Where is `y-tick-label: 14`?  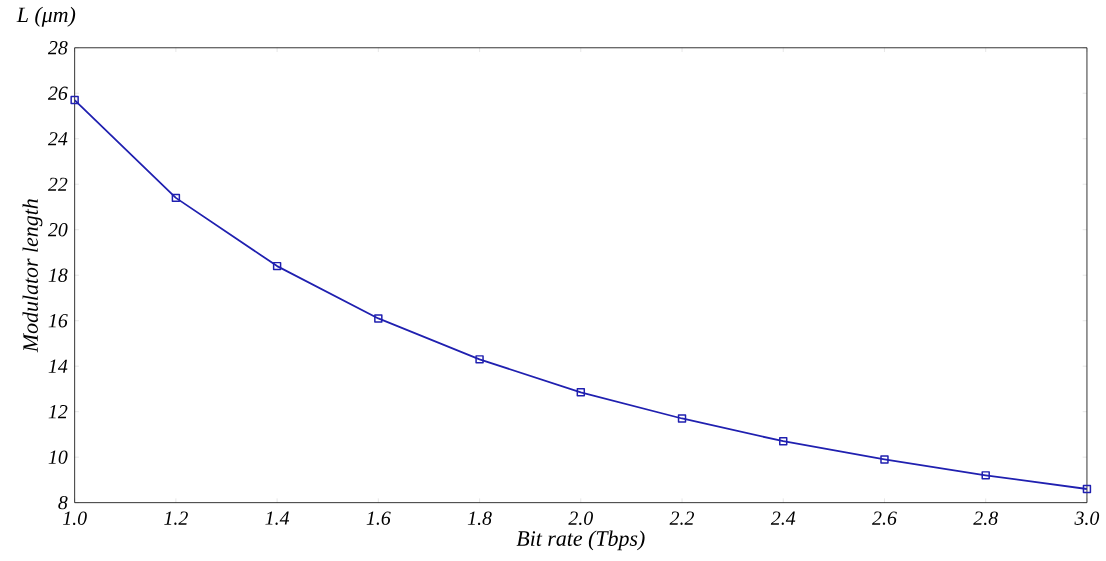 y-tick-label: 14 is located at coordinates (58, 366).